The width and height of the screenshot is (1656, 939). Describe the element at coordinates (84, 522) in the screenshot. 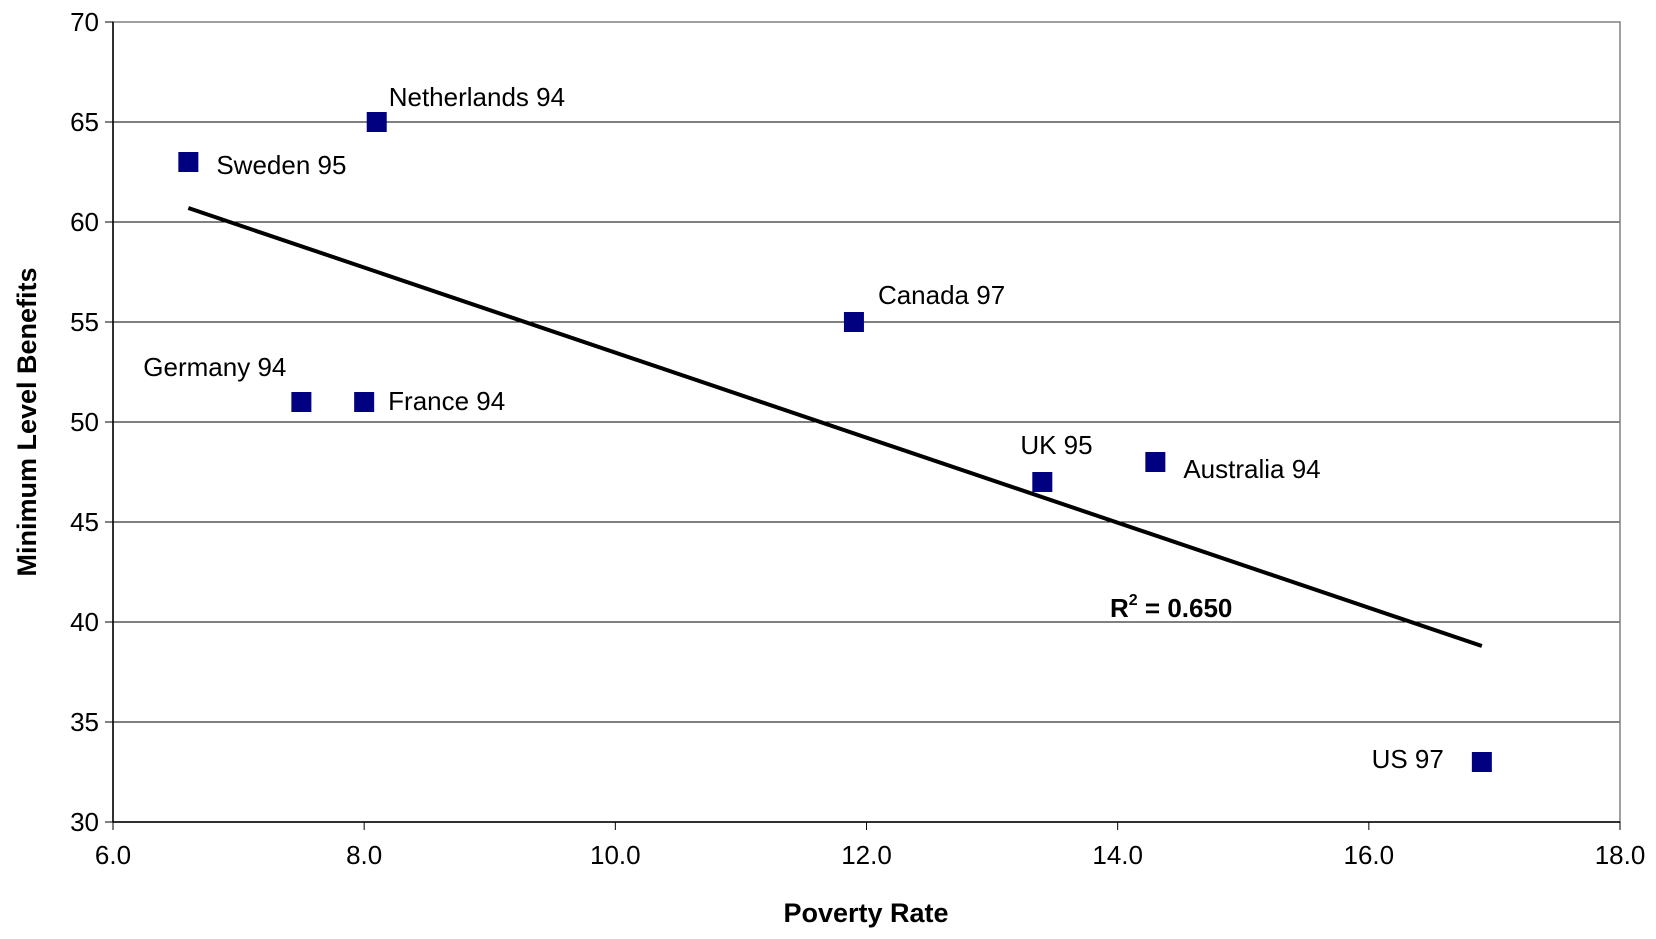

I see `y-tick-label: 45` at that location.